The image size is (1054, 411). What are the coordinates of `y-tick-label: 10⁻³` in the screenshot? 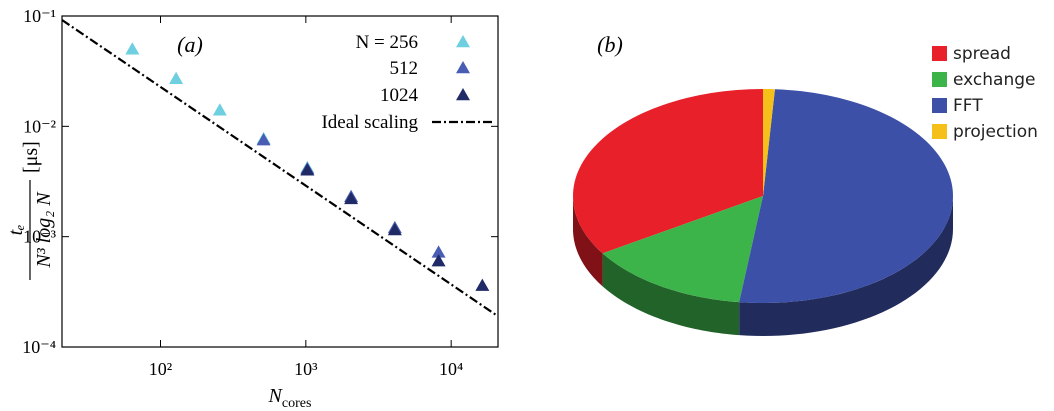 It's located at (40, 237).